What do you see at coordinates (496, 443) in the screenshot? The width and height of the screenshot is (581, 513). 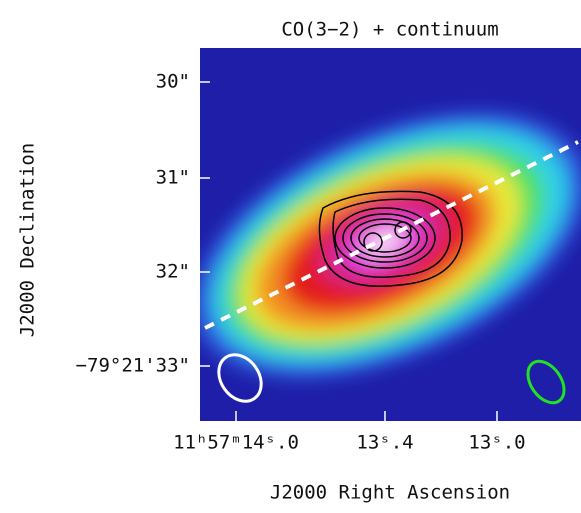 I see `x-tick-label: 13ˢ.0` at bounding box center [496, 443].